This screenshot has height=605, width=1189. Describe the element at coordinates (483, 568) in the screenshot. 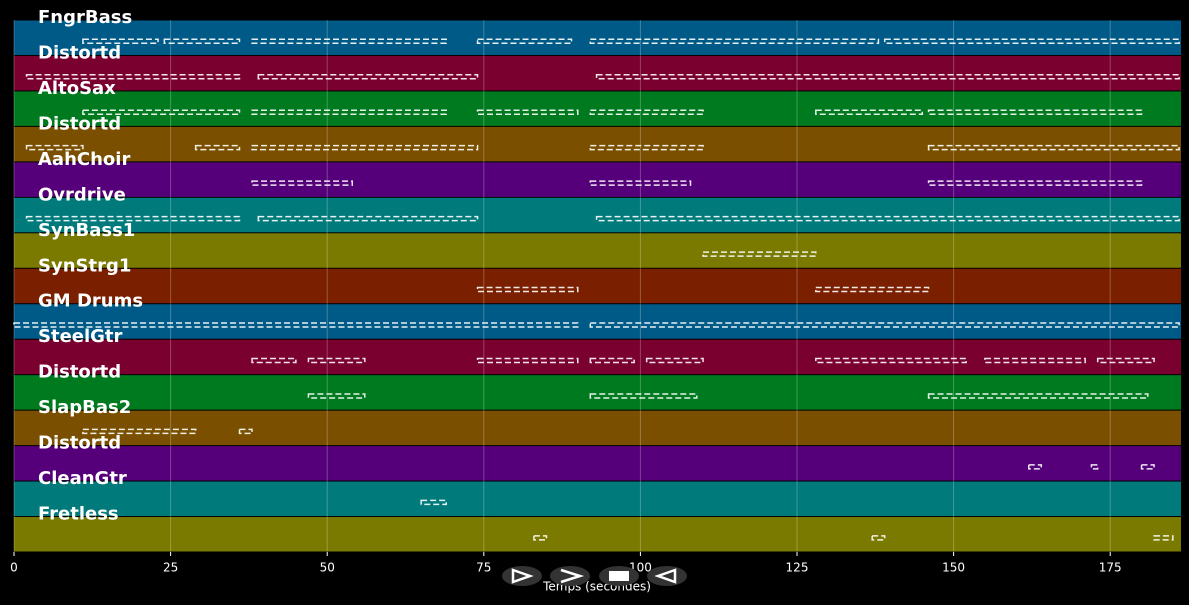

I see `x-tick-label: 75` at that location.